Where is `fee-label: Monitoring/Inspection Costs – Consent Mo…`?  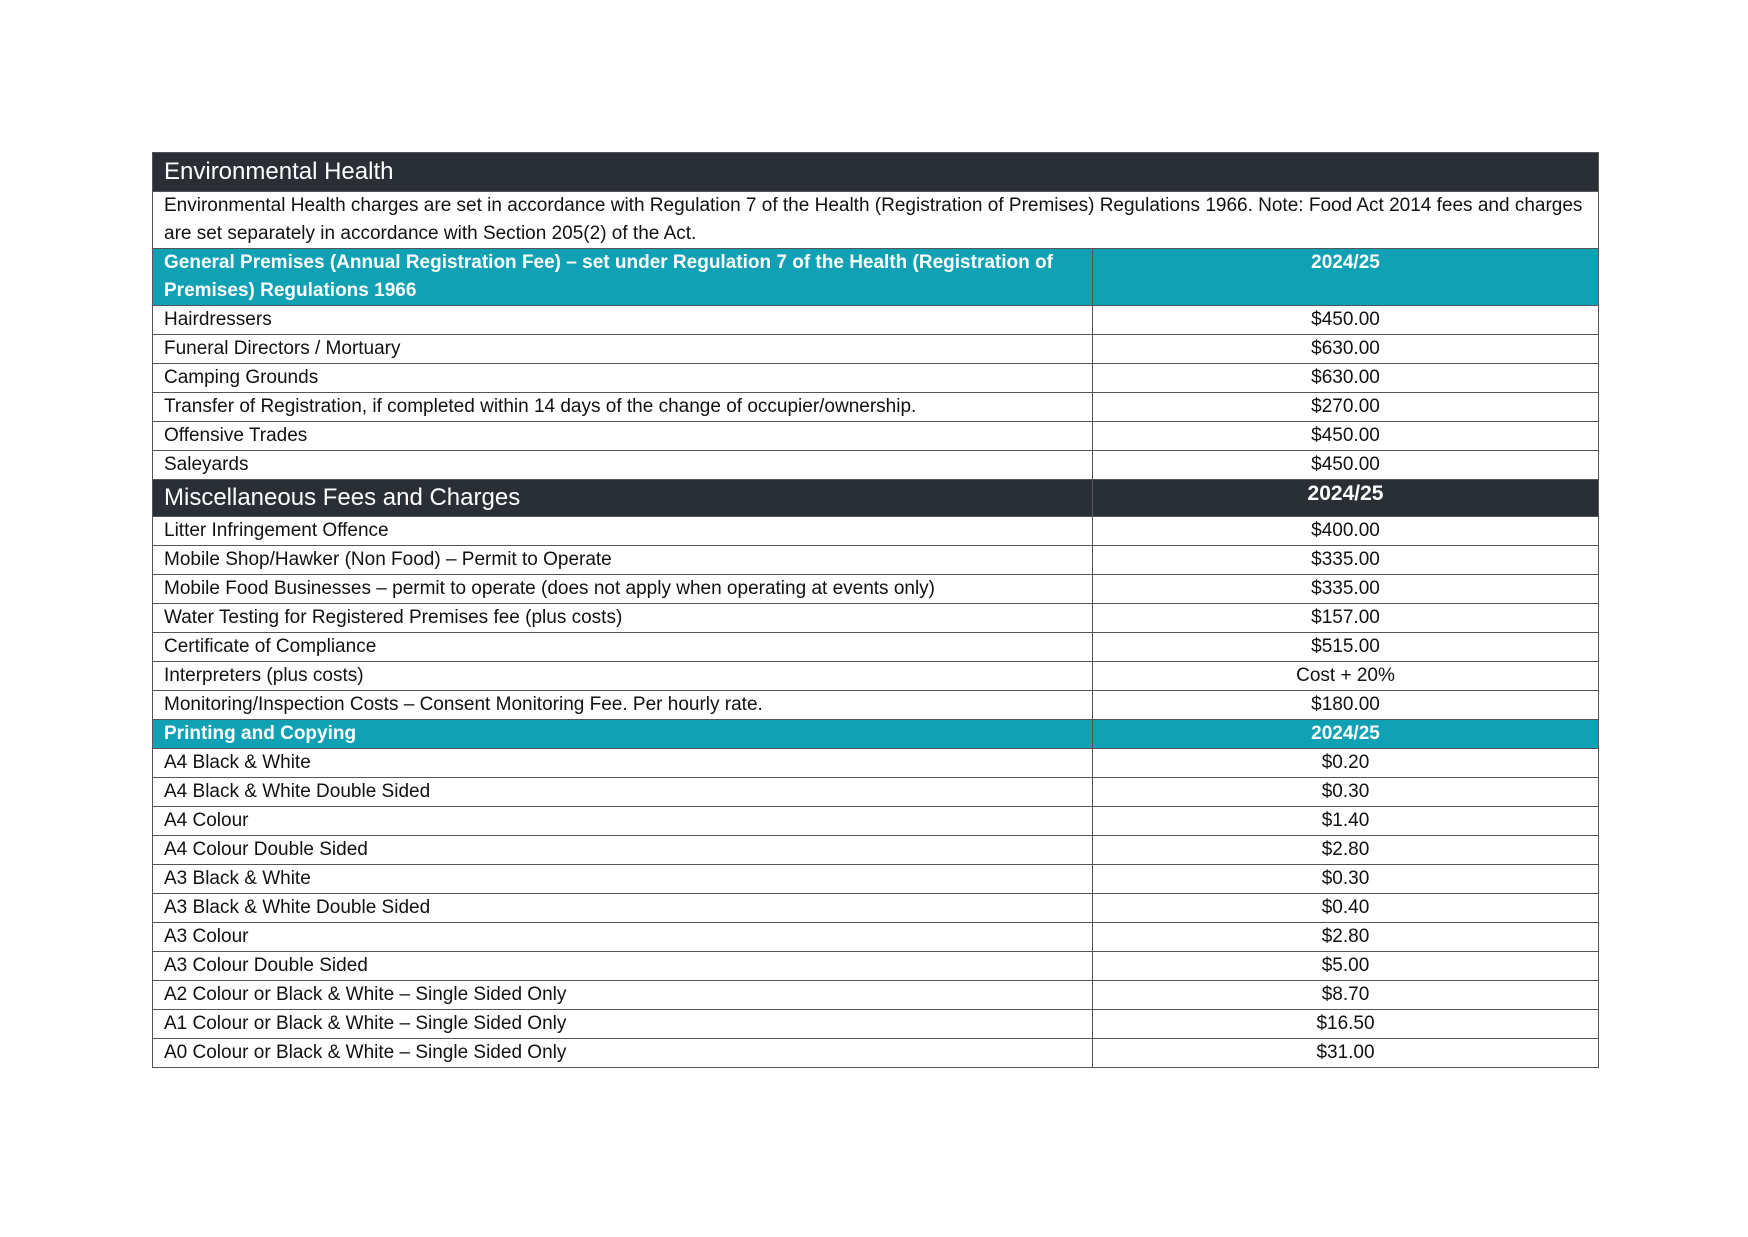 fee-label: Monitoring/Inspection Costs – Consent Mo… is located at coordinates (622, 705).